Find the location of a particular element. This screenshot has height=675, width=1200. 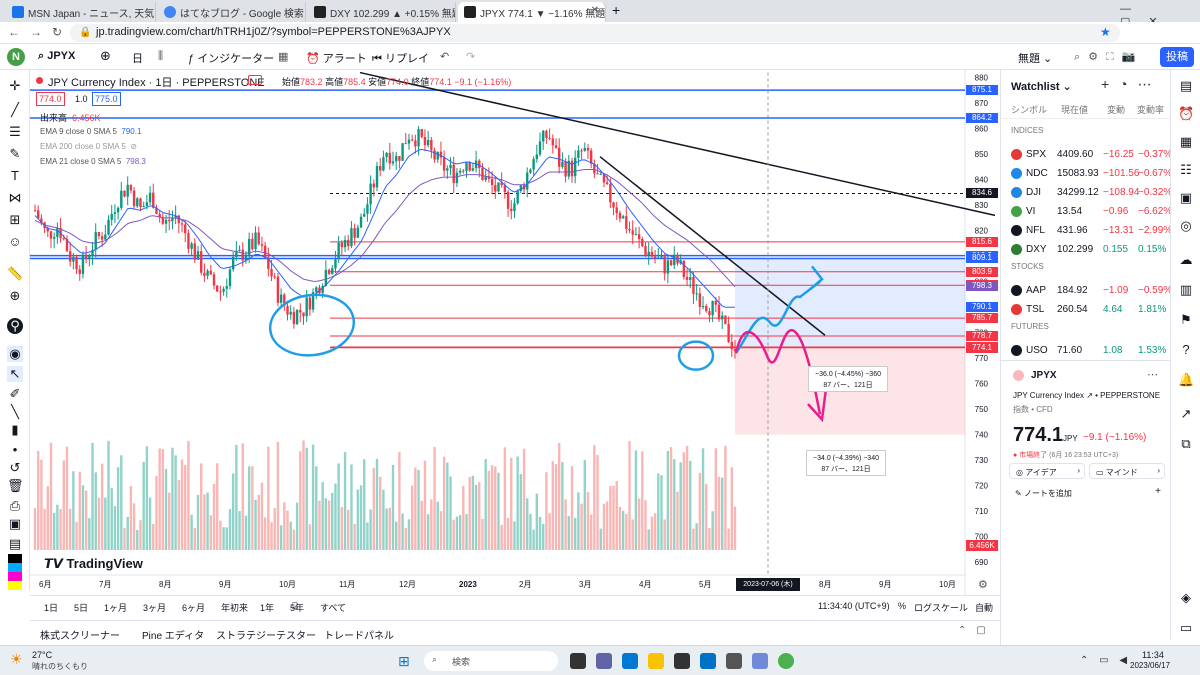

watchlist-row: NDC 15083.93 −101.56 −0.67% is located at coordinates (1086, 174).